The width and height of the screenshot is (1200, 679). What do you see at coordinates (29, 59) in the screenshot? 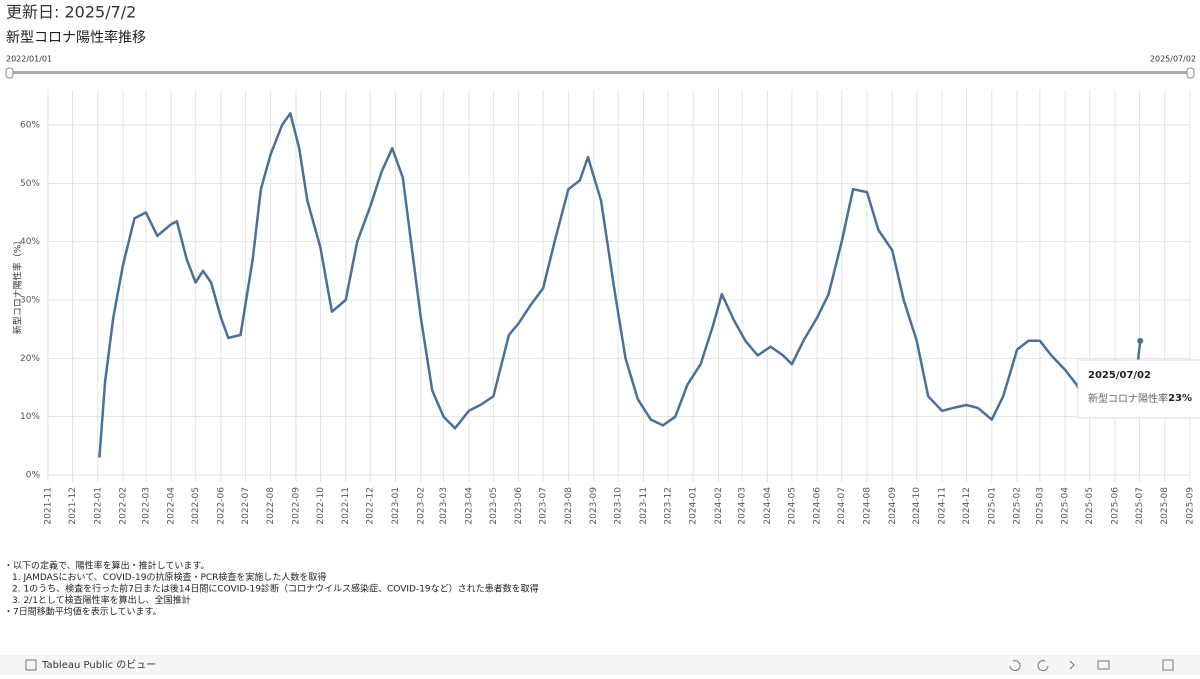
I see `slider-start: 2022/01/01` at bounding box center [29, 59].